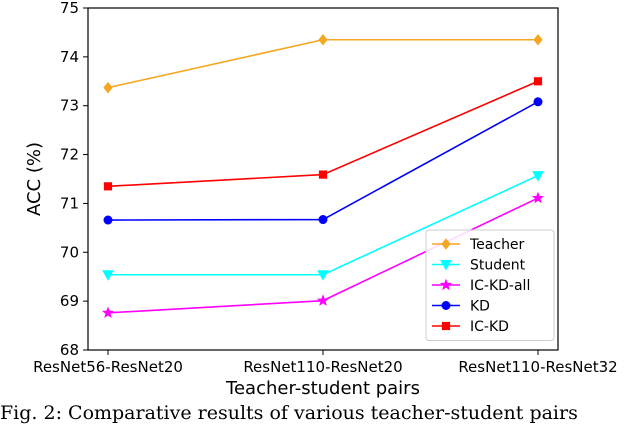 The width and height of the screenshot is (640, 424). Describe the element at coordinates (34, 179) in the screenshot. I see `y-axis-title: ACC (%)` at that location.